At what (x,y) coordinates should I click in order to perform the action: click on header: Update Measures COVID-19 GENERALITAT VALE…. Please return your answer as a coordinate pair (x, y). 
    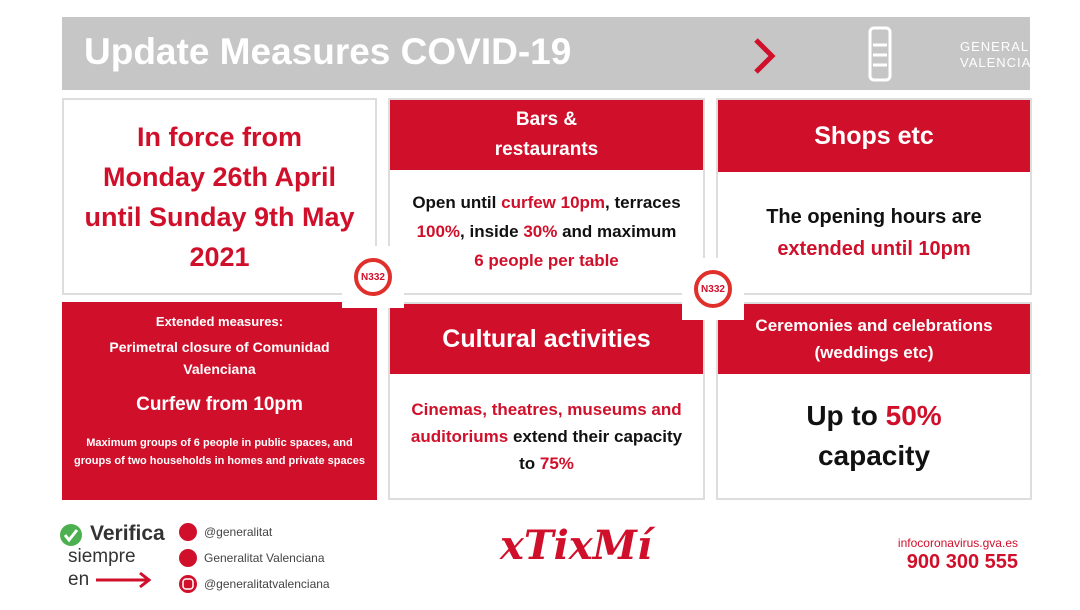
    Looking at the image, I should click on (560, 53).